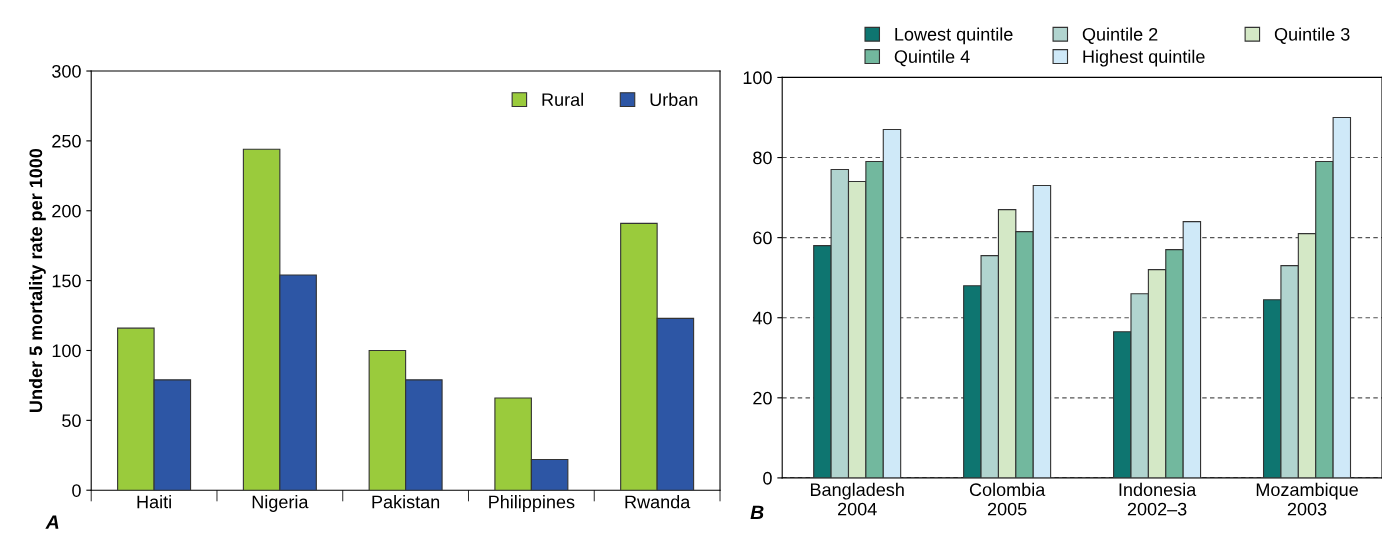 The height and width of the screenshot is (534, 1382). Describe the element at coordinates (562, 99) in the screenshot. I see `legend-label: Rural` at that location.